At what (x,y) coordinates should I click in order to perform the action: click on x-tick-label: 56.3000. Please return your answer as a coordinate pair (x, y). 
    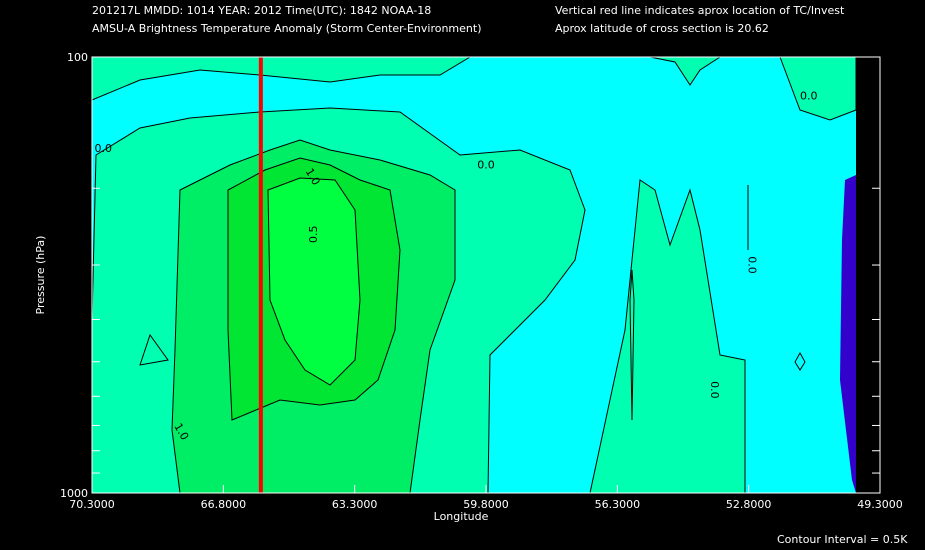
    Looking at the image, I should click on (618, 504).